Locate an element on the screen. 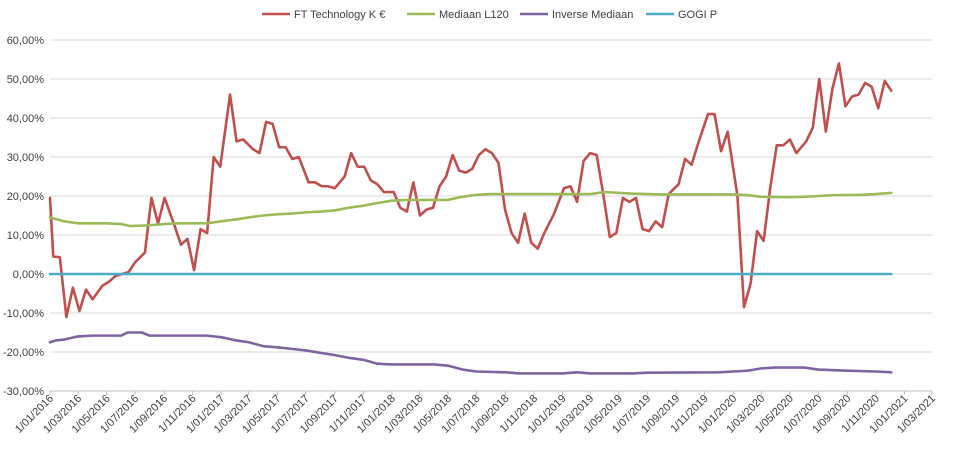 This screenshot has width=955, height=451. y-tick-label: 50,00% is located at coordinates (26, 80).